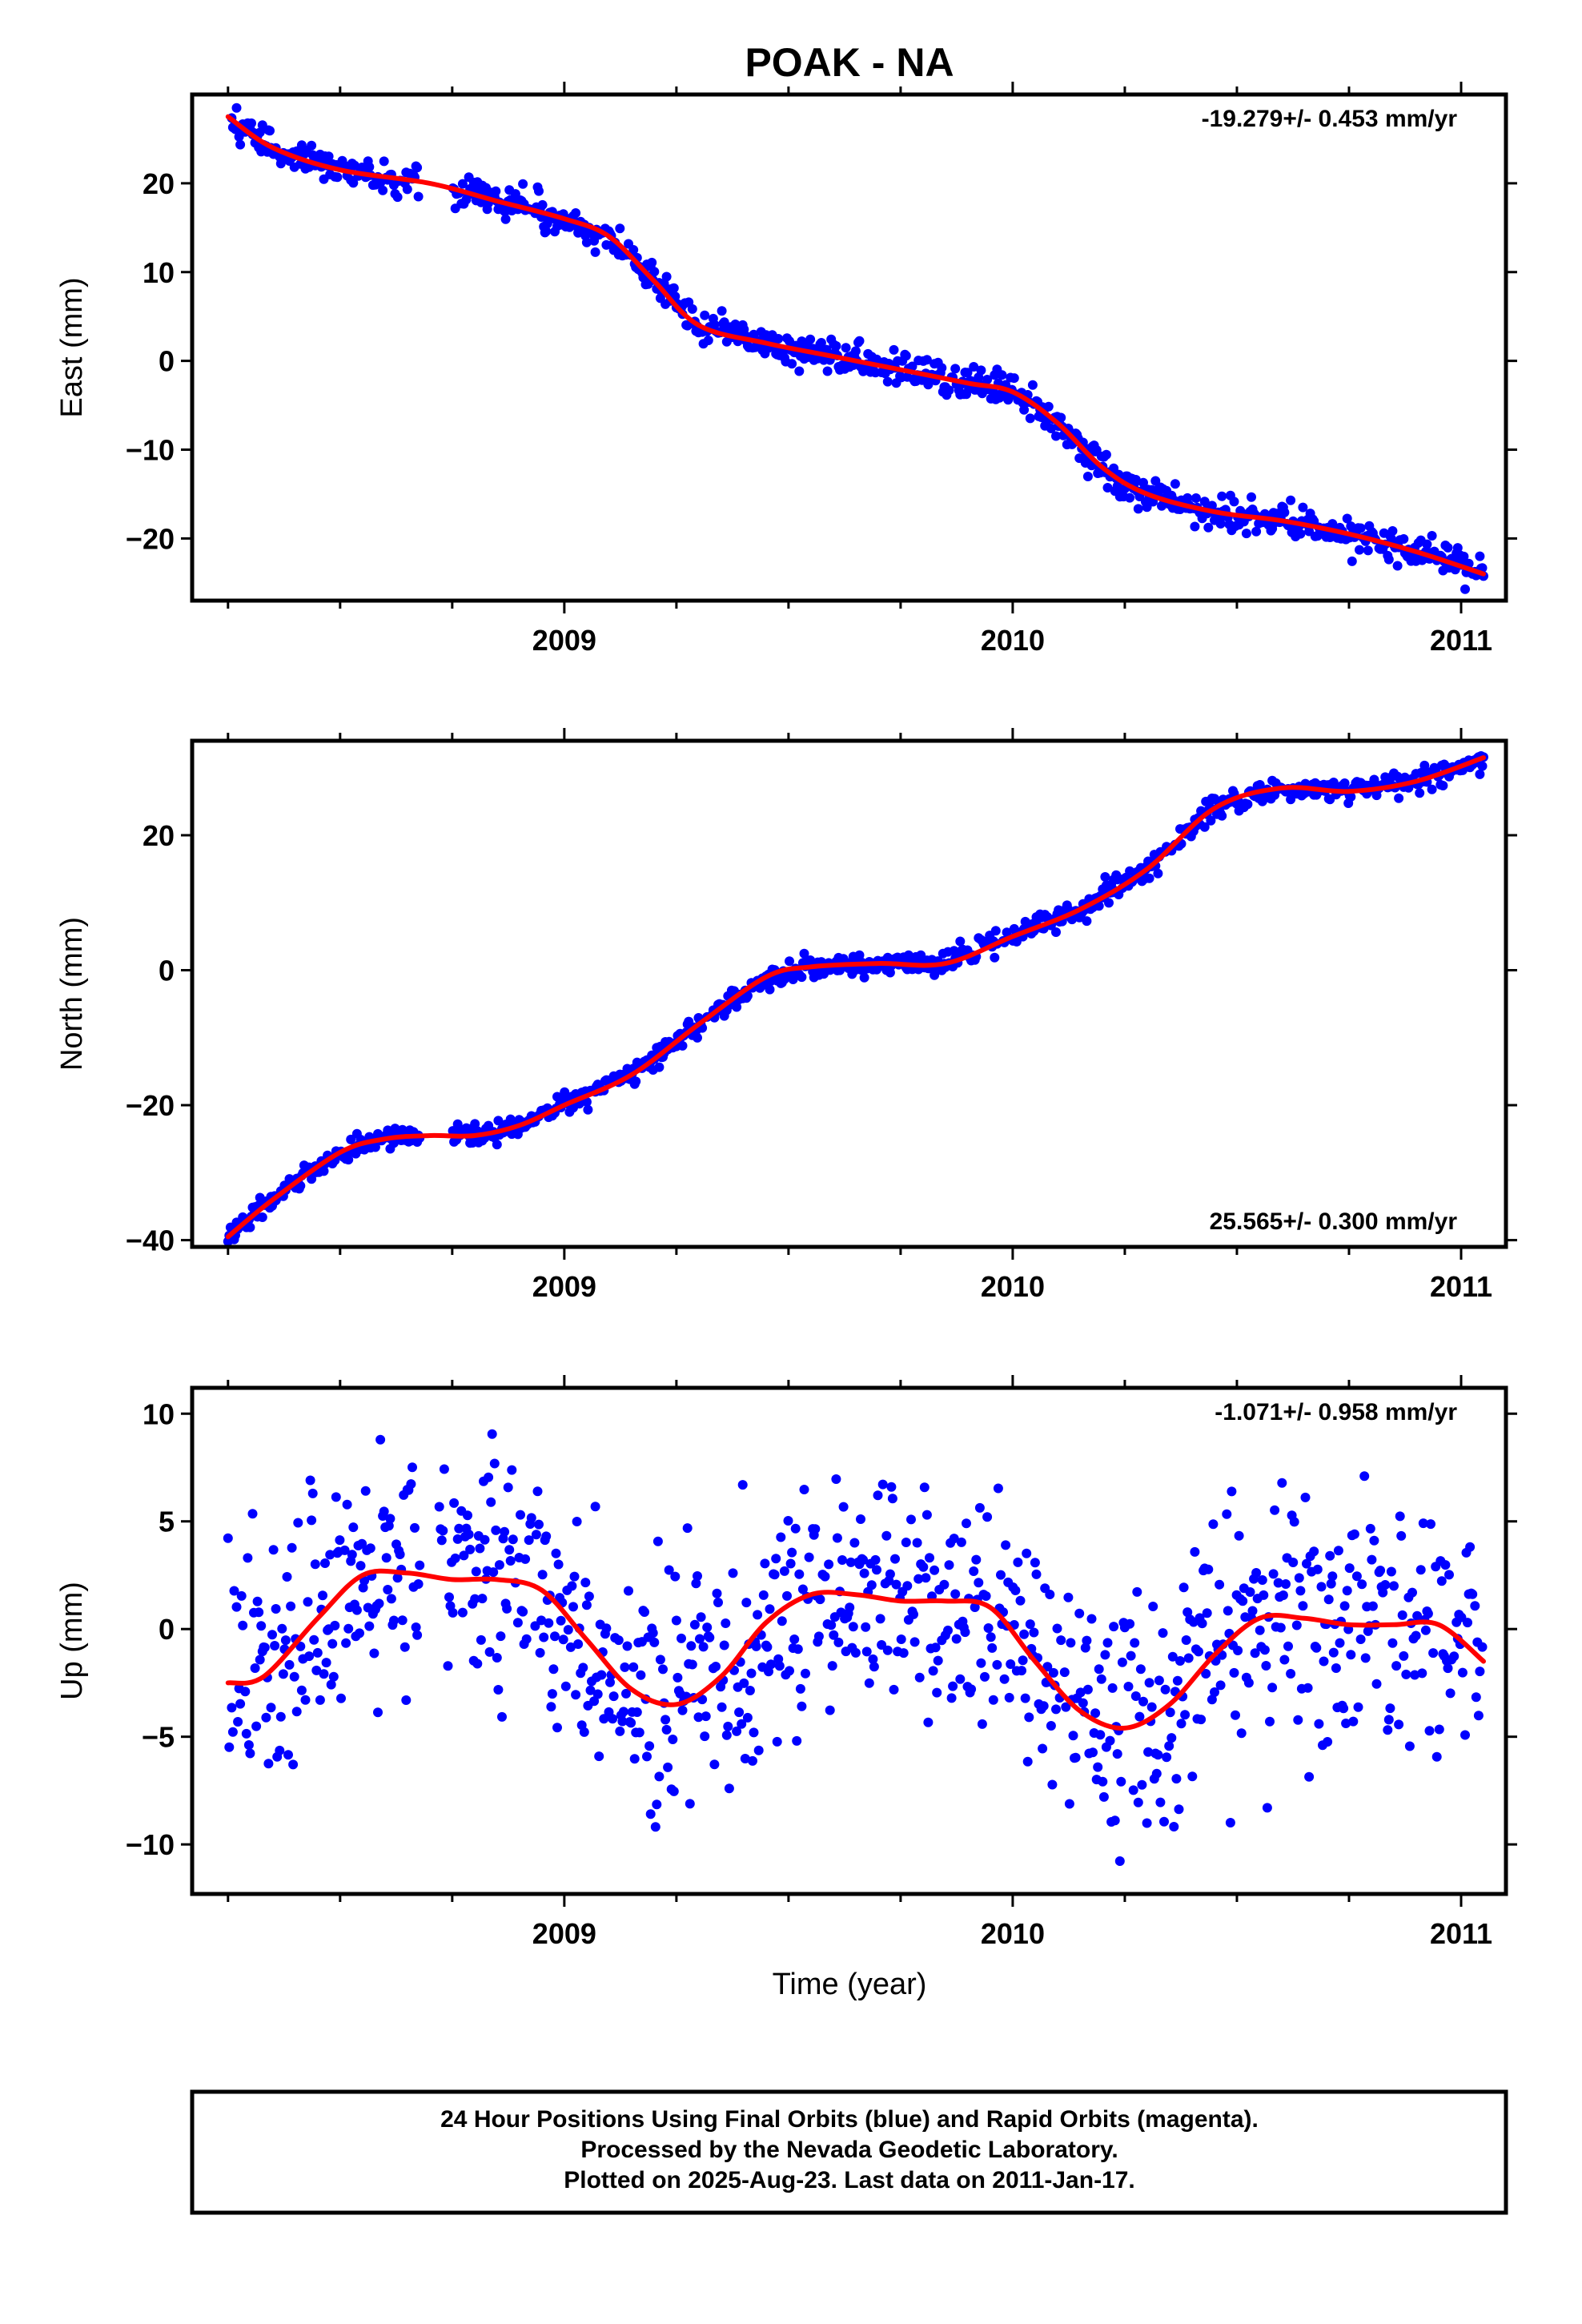 The width and height of the screenshot is (1582, 2324). Describe the element at coordinates (72, 1641) in the screenshot. I see `y-axis-label: Up (mm)` at that location.